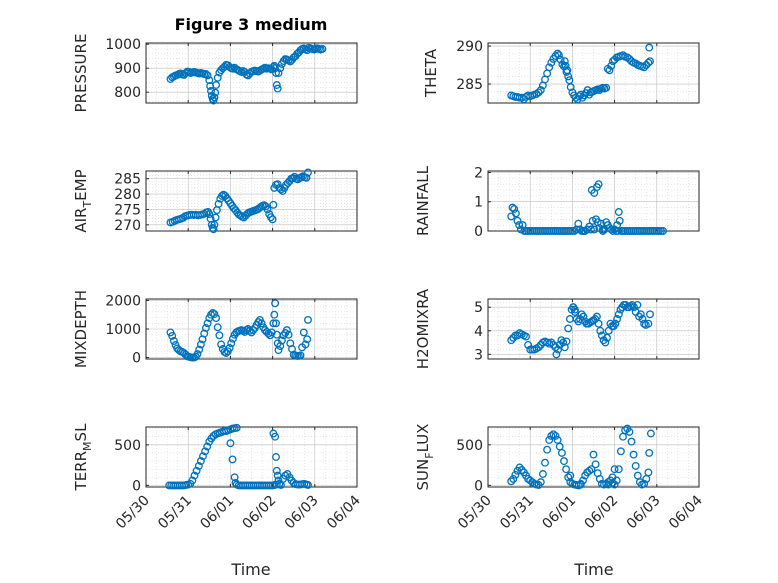 Image resolution: width=778 pixels, height=583 pixels. Describe the element at coordinates (251, 24) in the screenshot. I see `figure-title: Figure 3 medium` at that location.